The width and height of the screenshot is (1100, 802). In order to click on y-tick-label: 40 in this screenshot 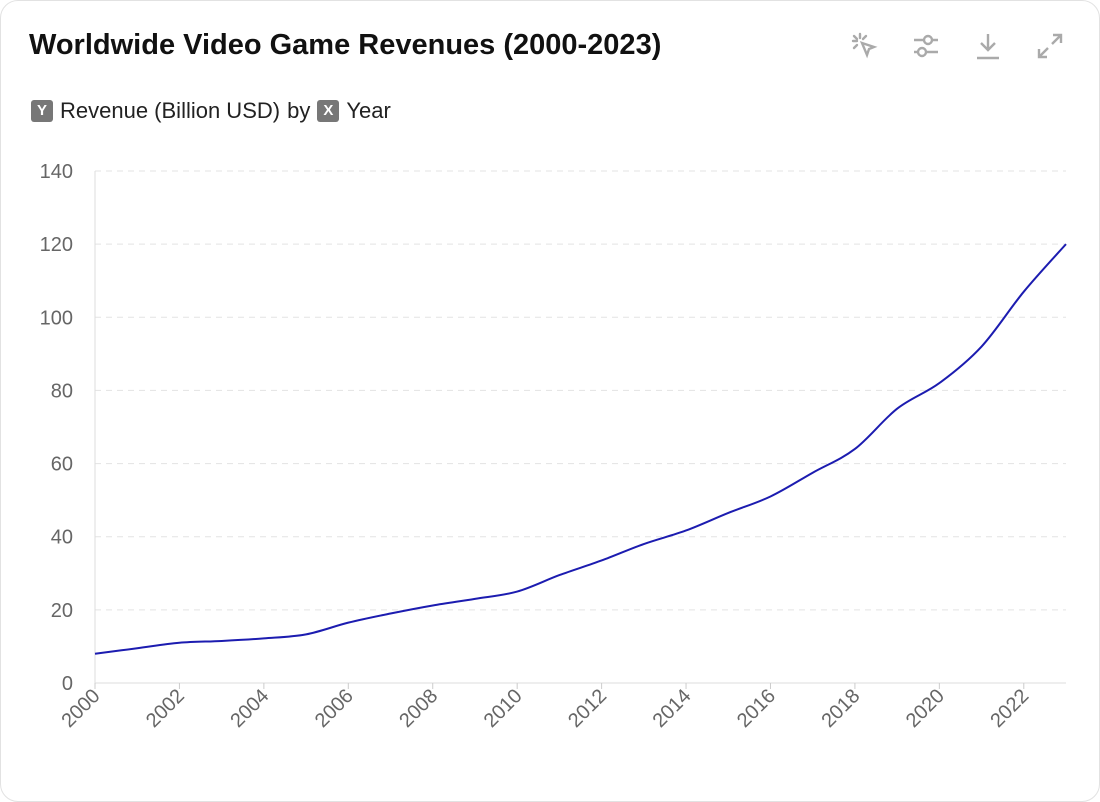, I will do `click(62, 538)`.